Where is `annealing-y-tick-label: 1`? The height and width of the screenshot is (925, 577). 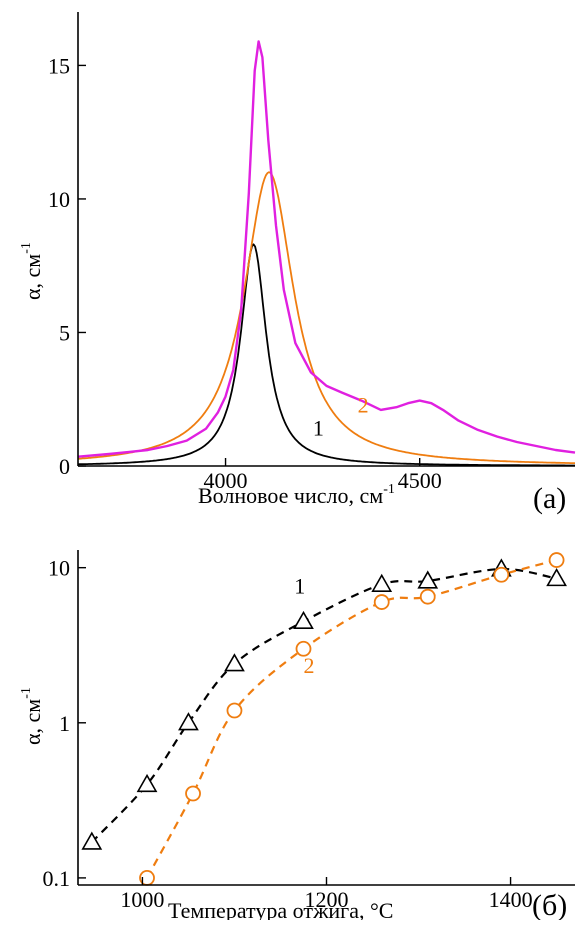 annealing-y-tick-label: 1 is located at coordinates (64, 723).